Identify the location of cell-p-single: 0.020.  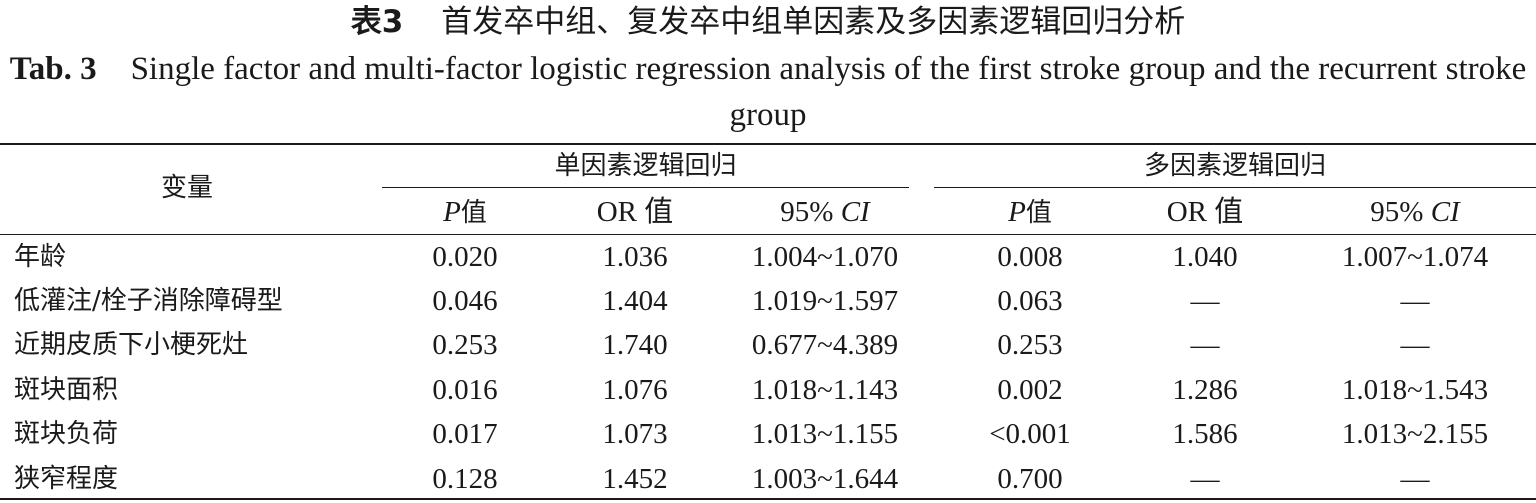
(465, 257).